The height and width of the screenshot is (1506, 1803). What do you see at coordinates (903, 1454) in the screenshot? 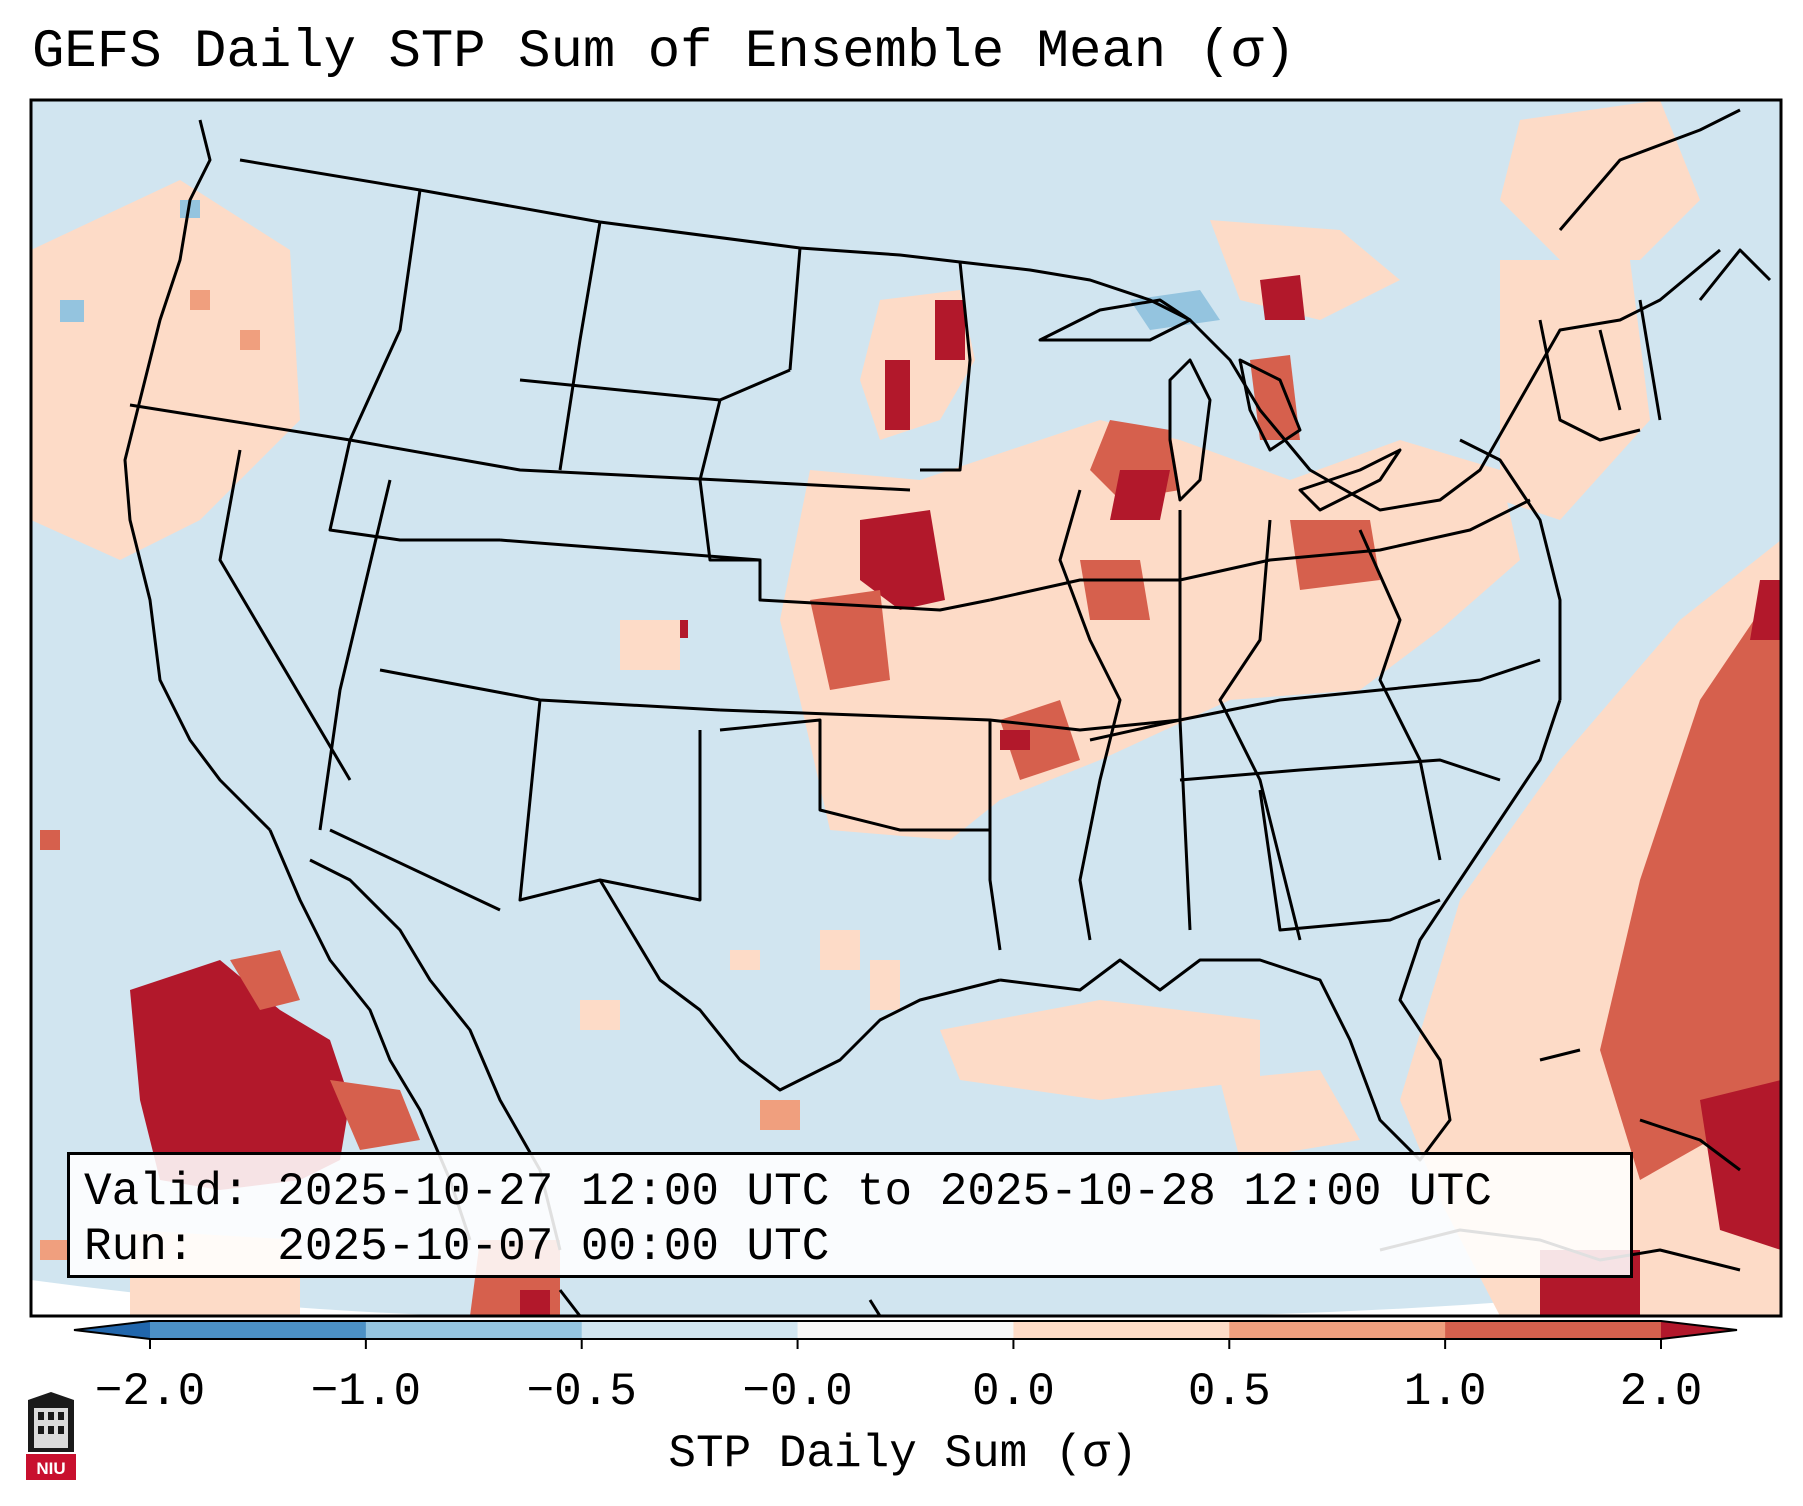
I see `colorbar-label: STP Daily Sum (σ)` at bounding box center [903, 1454].